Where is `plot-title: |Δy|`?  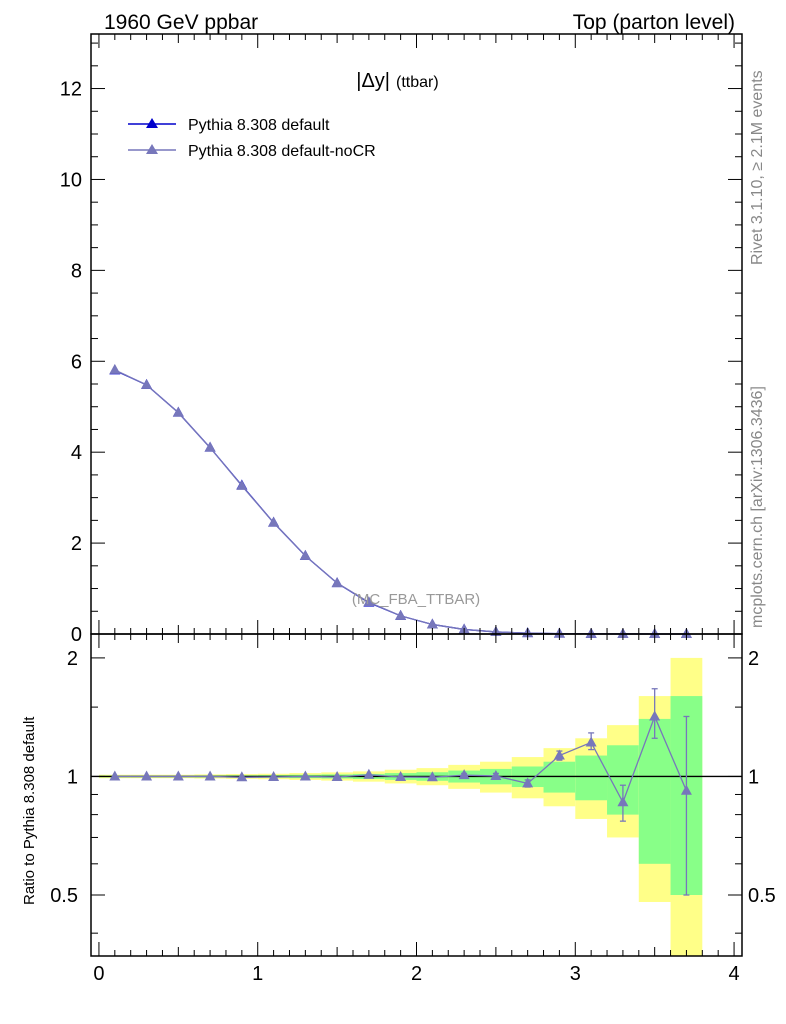
plot-title: |Δy| is located at coordinates (373, 81).